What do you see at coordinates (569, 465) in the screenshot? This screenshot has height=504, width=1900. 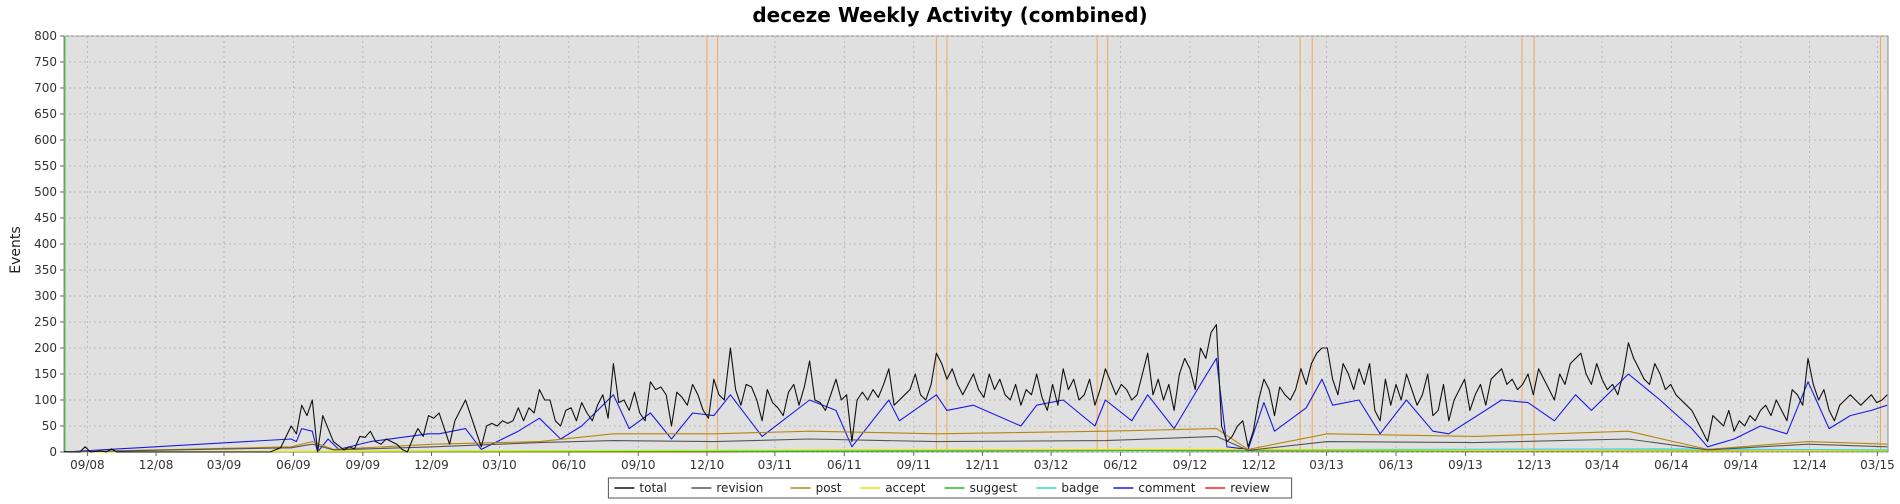 I see `x-tick-label: 06/10` at bounding box center [569, 465].